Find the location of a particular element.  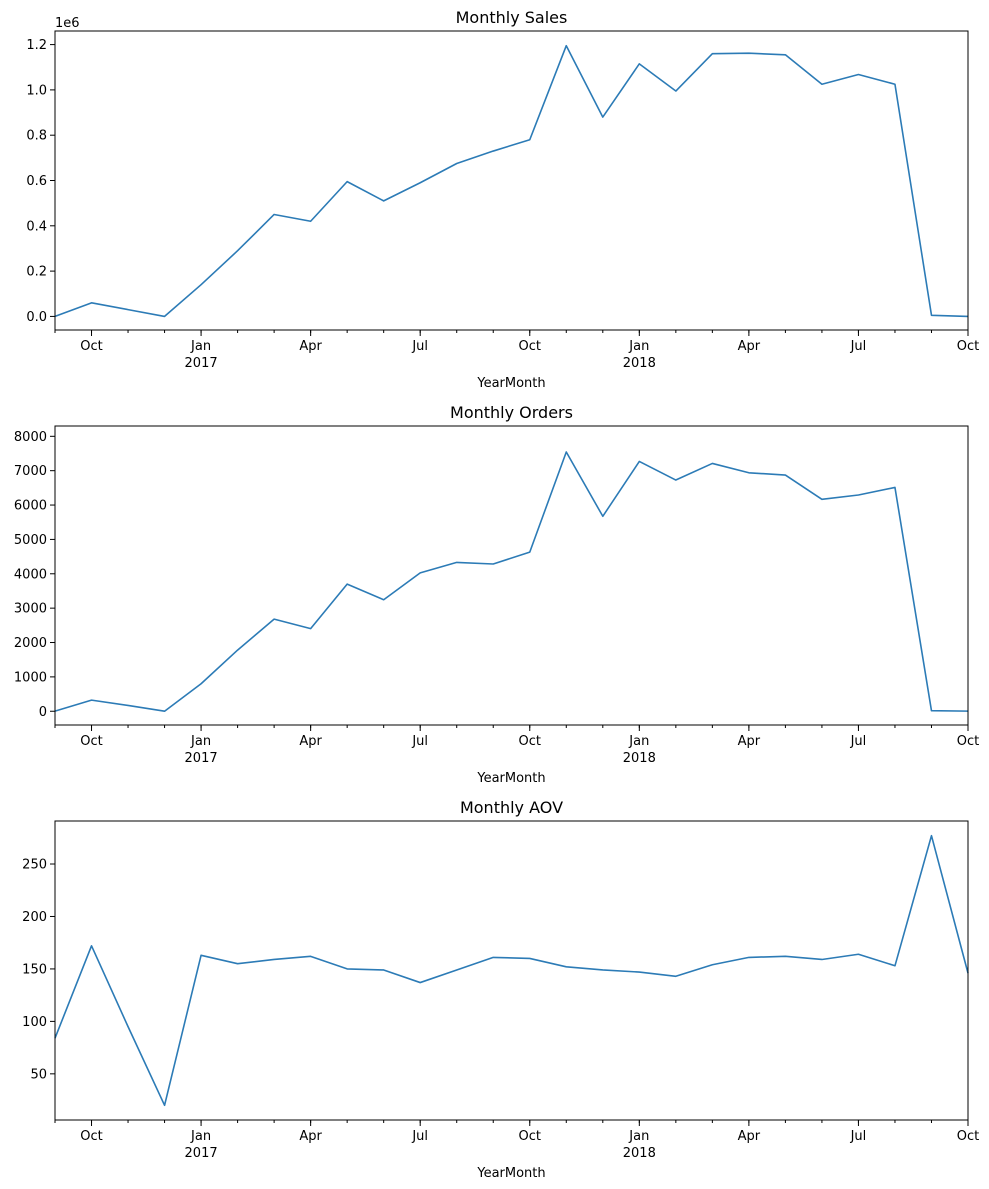

y-tick-label: 1.0 is located at coordinates (36, 90).